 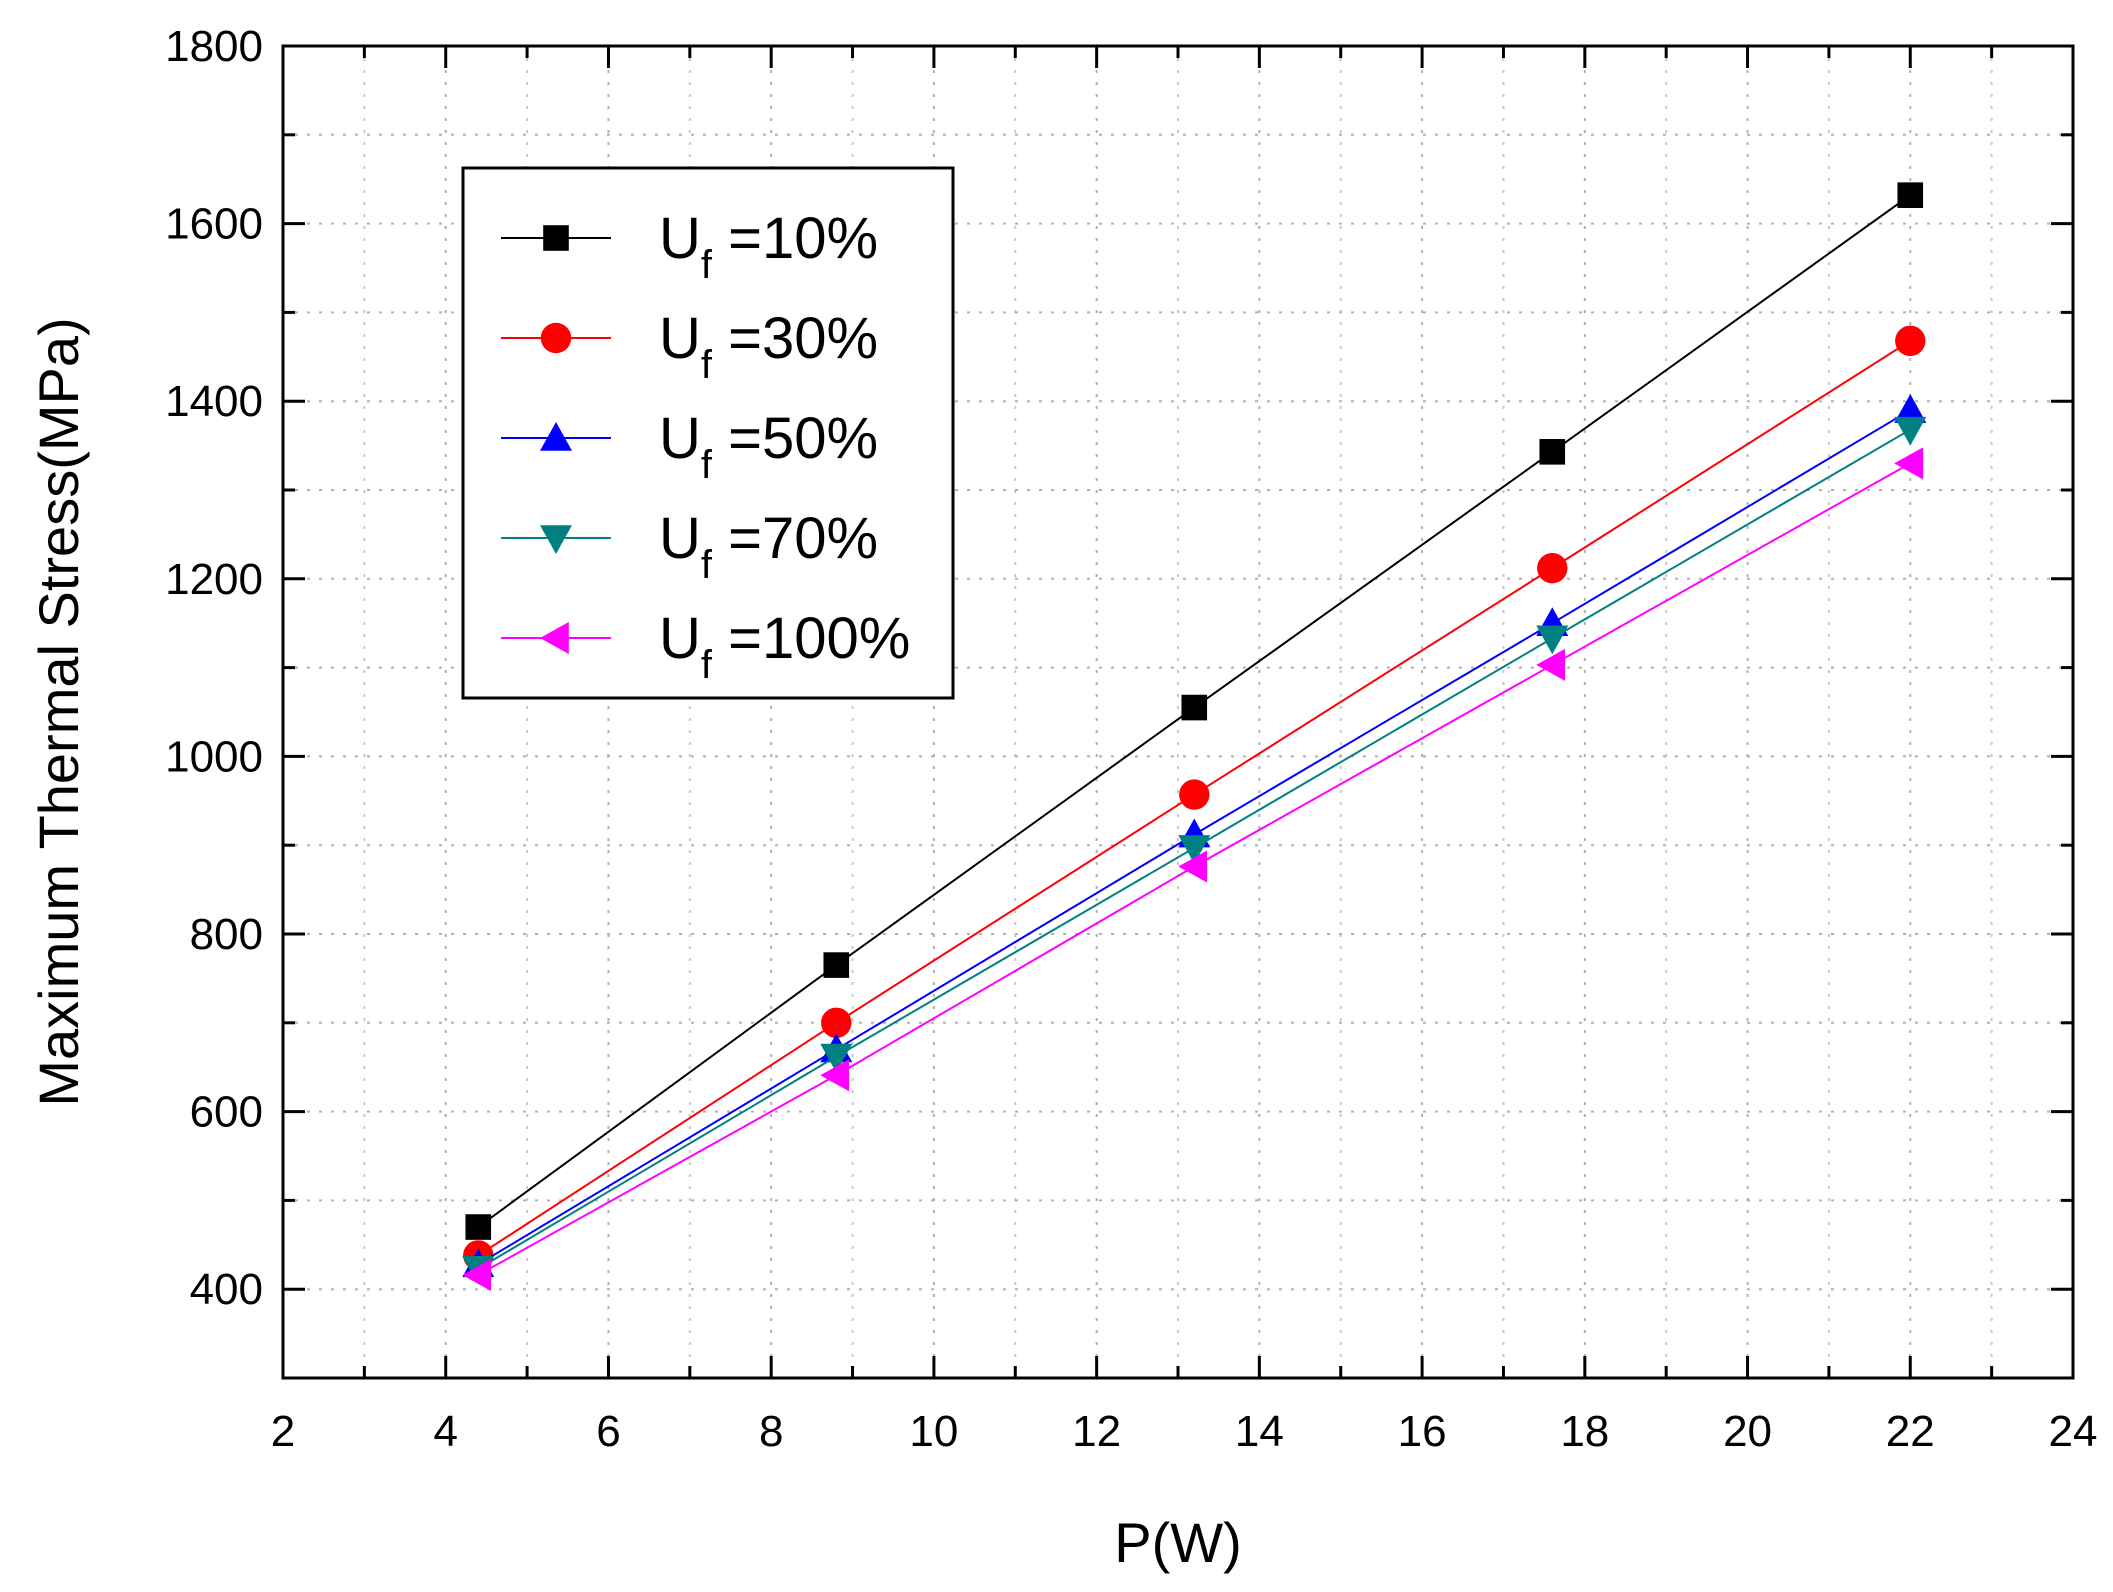 I want to click on legend: Uf =10%Uf =30%Uf =50%Uf =70%Uf =100%, so click(x=708, y=433).